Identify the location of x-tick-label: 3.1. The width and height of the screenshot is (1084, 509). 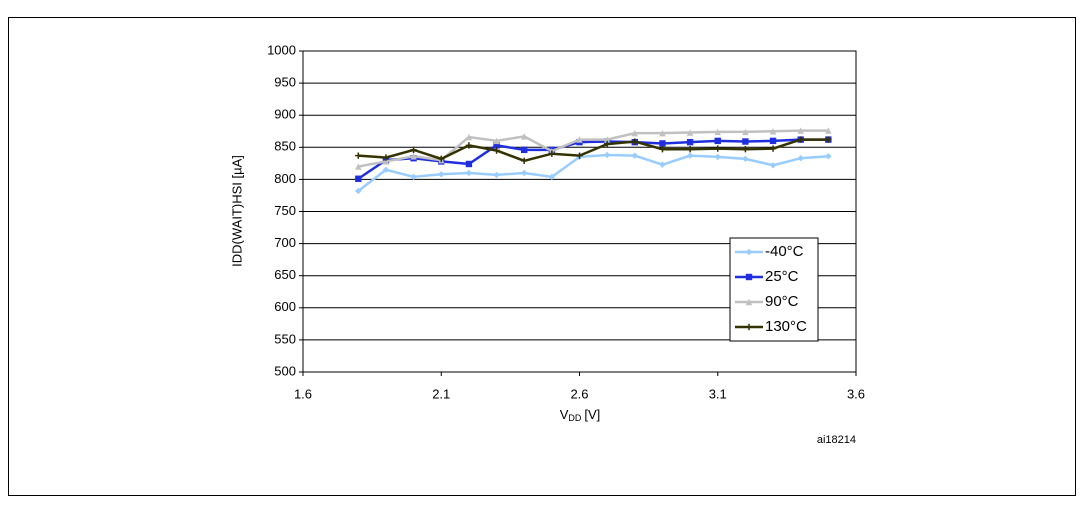
(718, 393).